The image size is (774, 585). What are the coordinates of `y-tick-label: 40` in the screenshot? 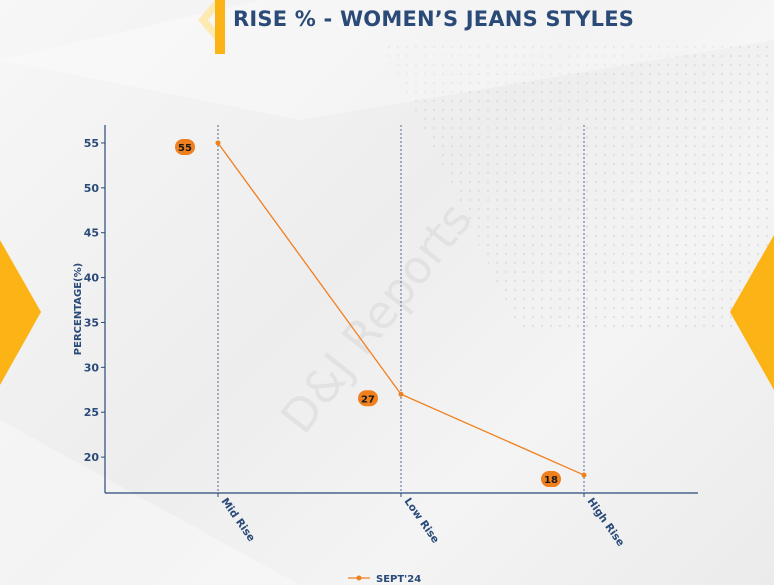 It's located at (92, 278).